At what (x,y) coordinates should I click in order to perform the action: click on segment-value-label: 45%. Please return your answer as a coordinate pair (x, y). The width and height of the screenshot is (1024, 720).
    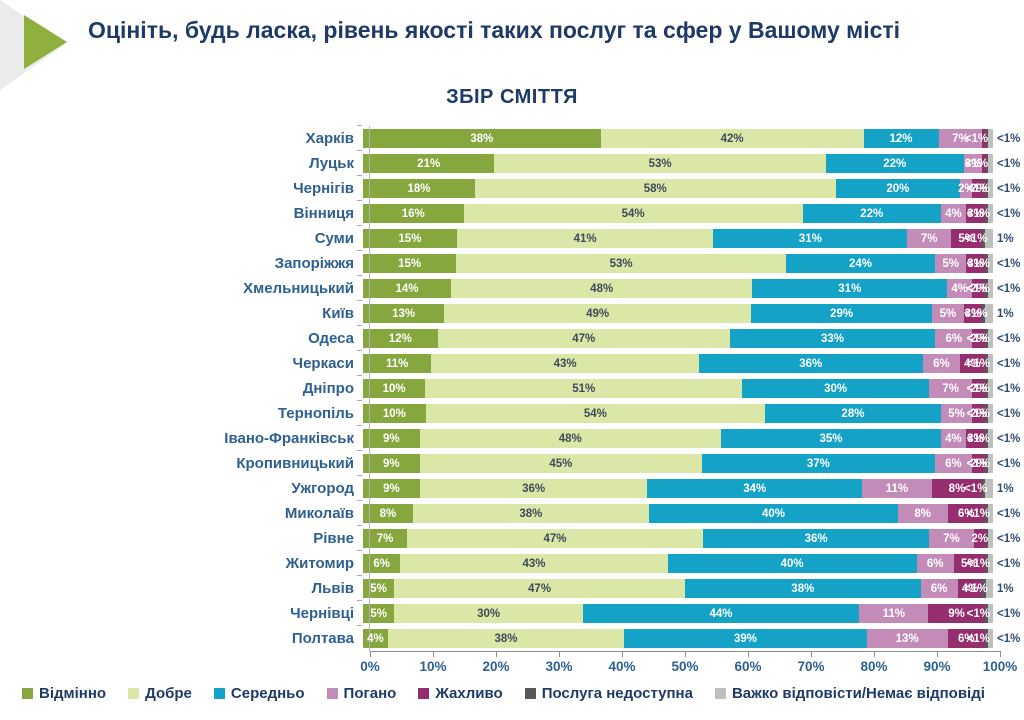
    Looking at the image, I should click on (561, 463).